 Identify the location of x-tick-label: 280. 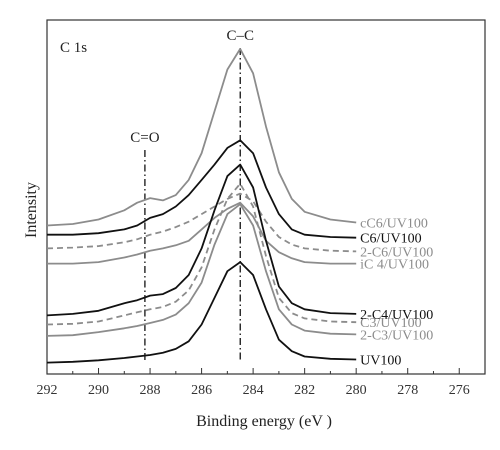
(356, 390).